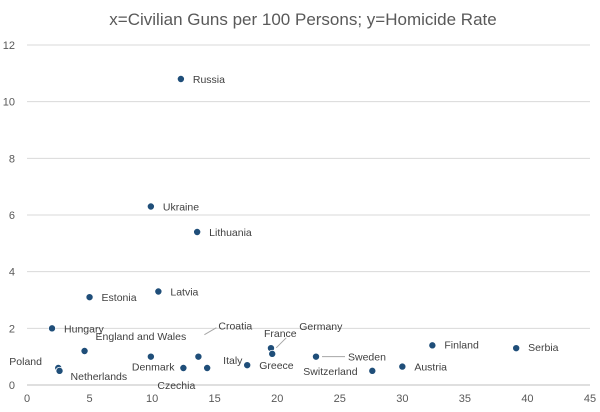  What do you see at coordinates (9, 46) in the screenshot?
I see `y-tick-label: 12` at bounding box center [9, 46].